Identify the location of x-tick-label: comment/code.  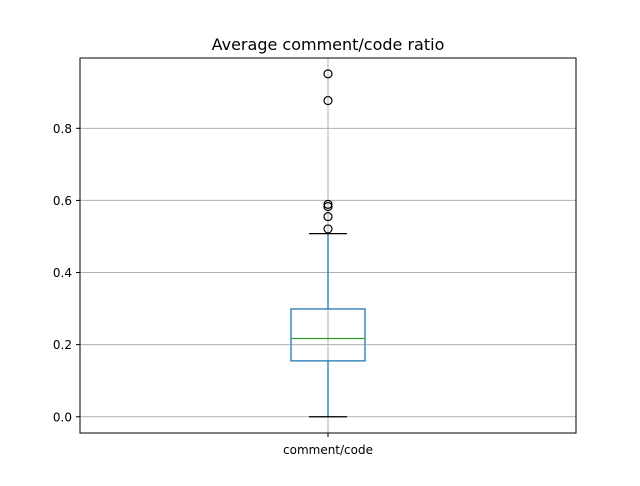
(328, 450).